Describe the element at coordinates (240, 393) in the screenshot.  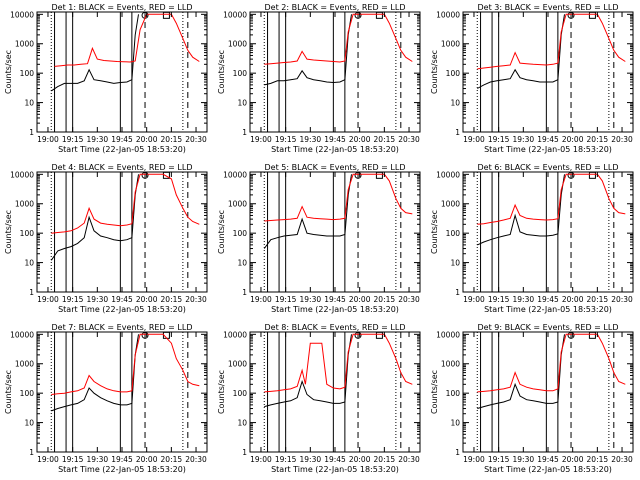
I see `y-tick-label: 100` at that location.